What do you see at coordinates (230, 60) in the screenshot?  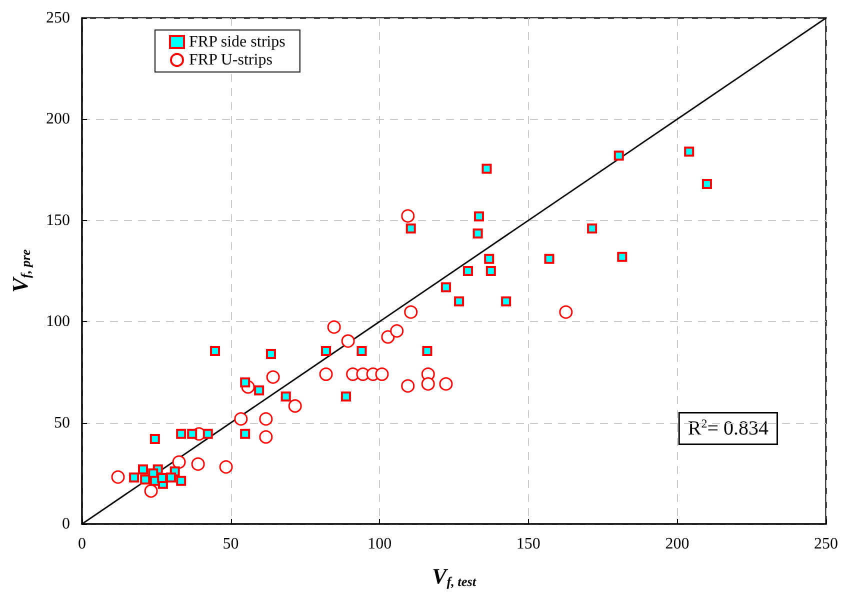 I see `legend-label: FRP U-strips` at bounding box center [230, 60].